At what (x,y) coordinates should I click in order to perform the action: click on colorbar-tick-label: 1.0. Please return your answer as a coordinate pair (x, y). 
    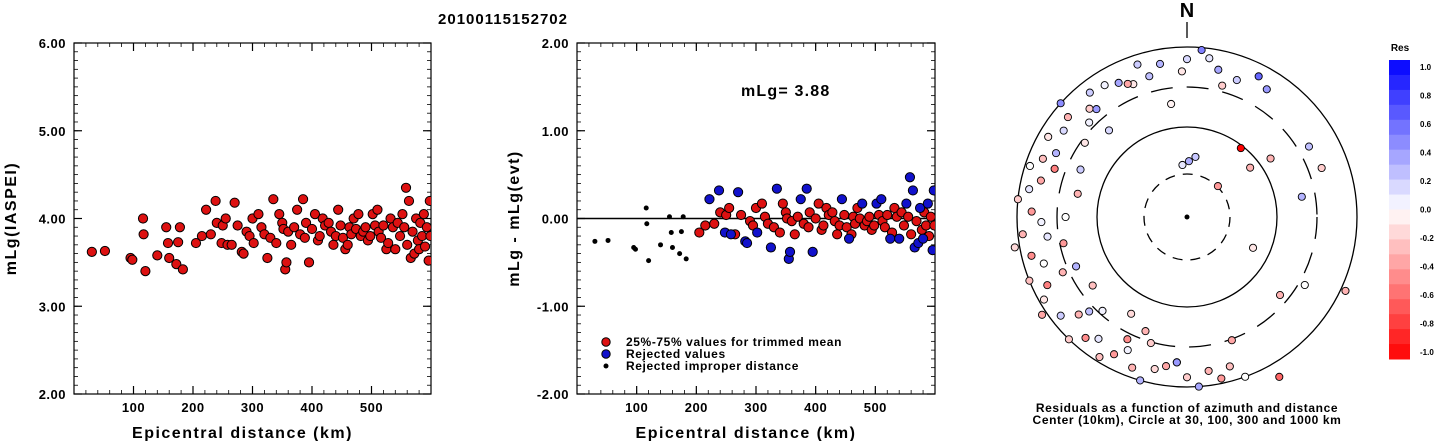
    Looking at the image, I should click on (1426, 67).